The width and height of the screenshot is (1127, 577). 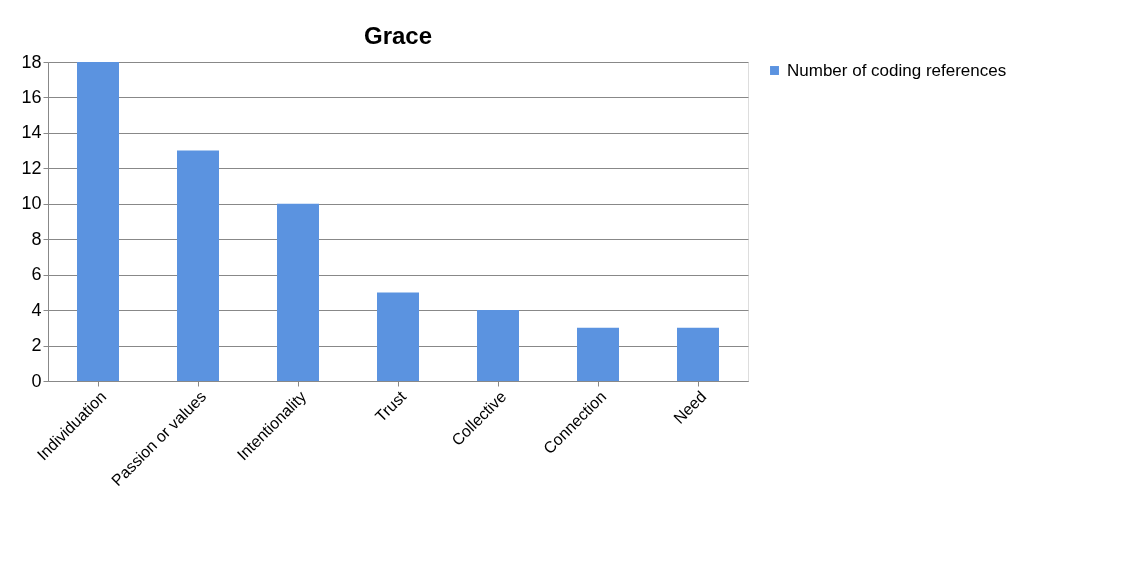 I want to click on y-tick-label: 8, so click(x=36, y=238).